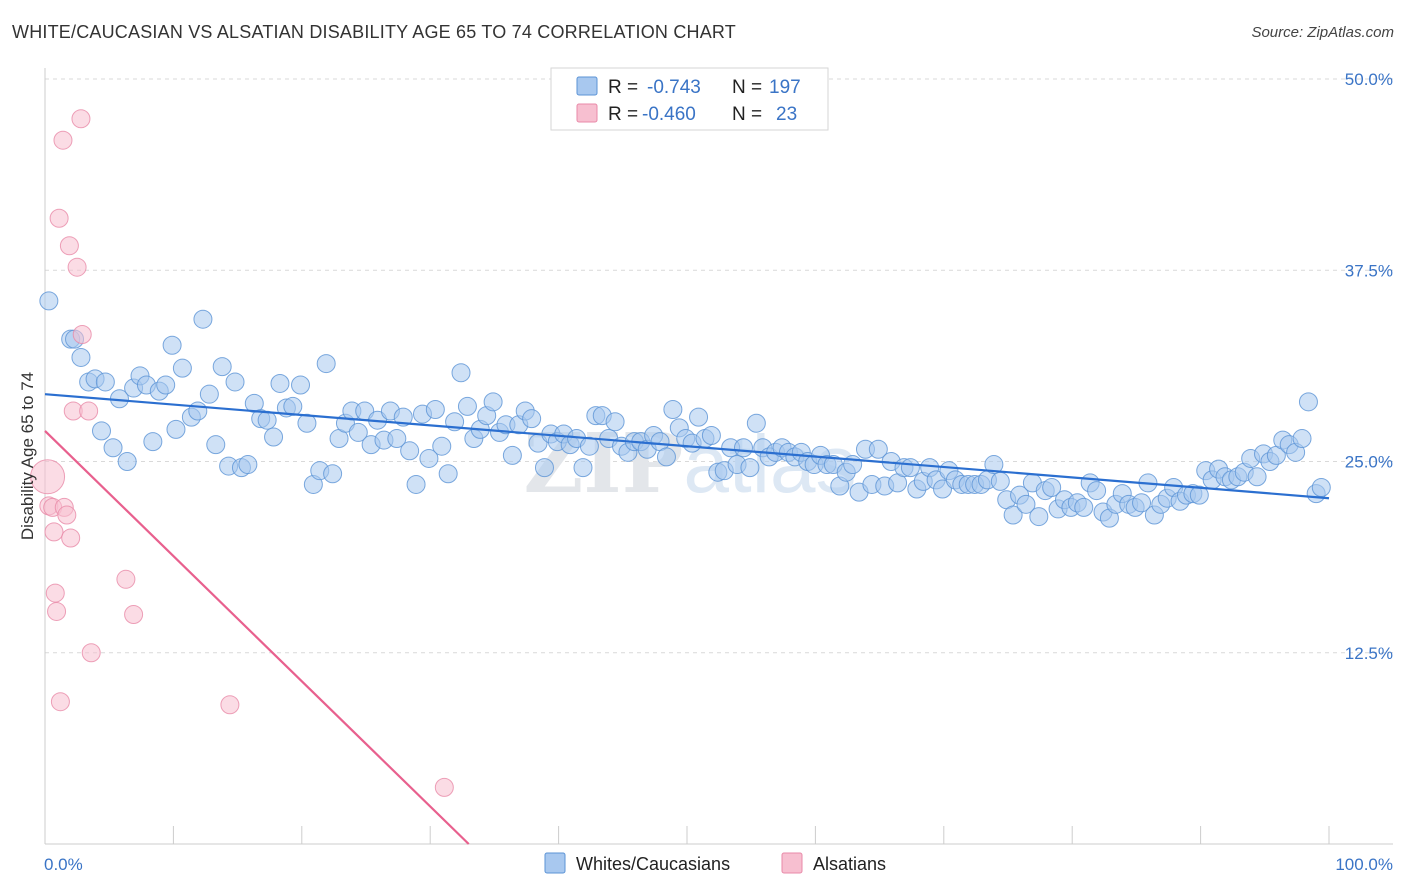 This screenshot has width=1406, height=892. I want to click on legend-r-label-2: R =, so click(623, 114).